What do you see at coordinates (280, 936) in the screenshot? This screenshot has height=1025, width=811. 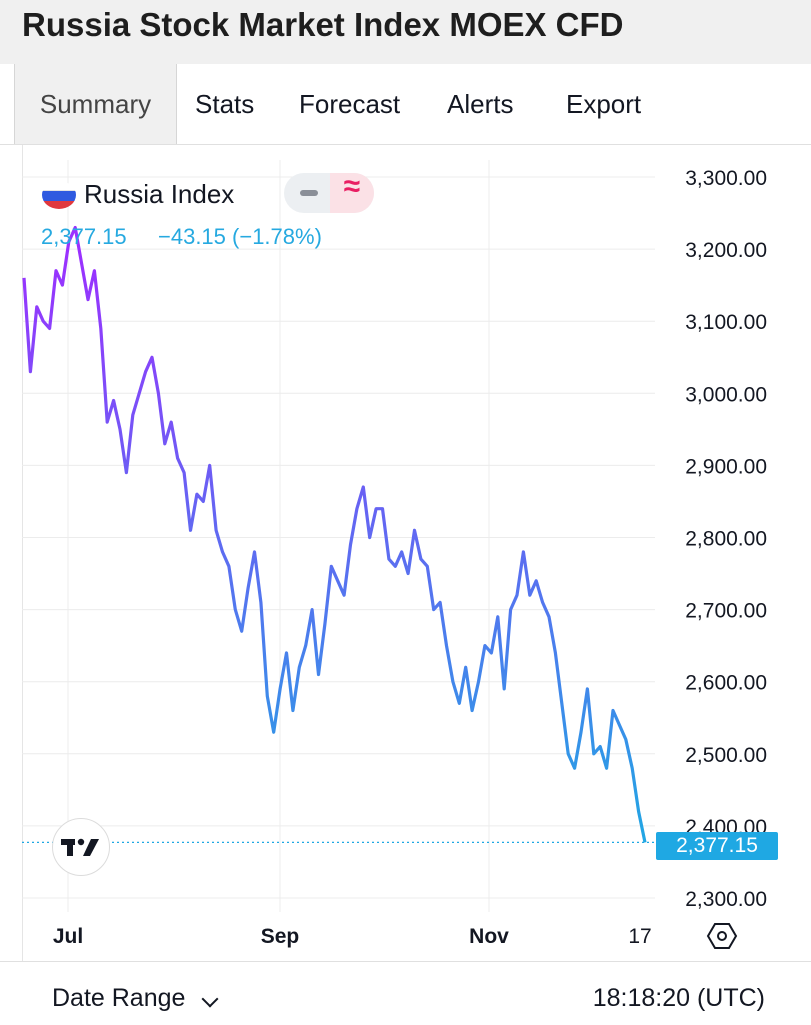 I see `x-tick-label: Sep` at bounding box center [280, 936].